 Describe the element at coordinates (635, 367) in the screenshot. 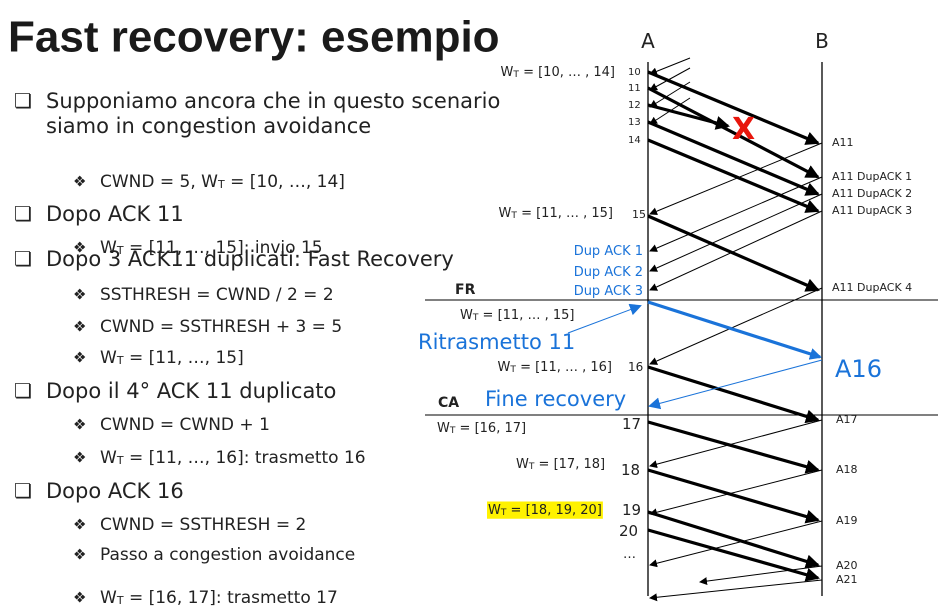

I see `text-part: 16` at that location.